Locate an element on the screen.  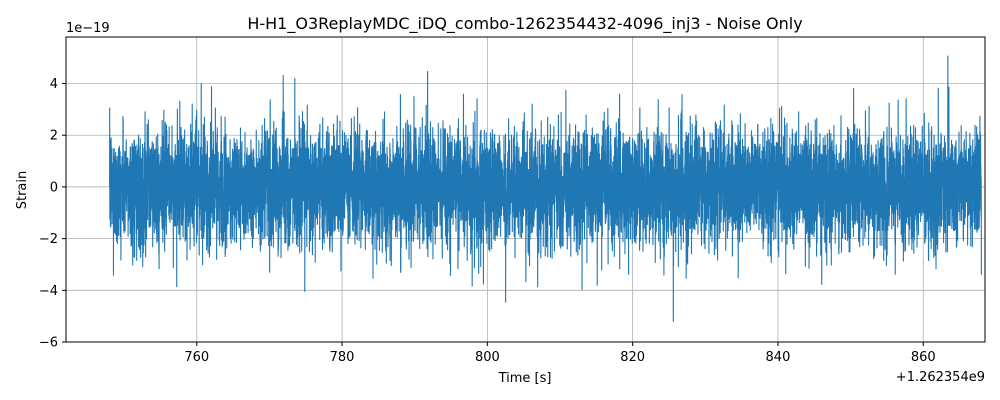
y-tick-label: 0 is located at coordinates (54, 187).